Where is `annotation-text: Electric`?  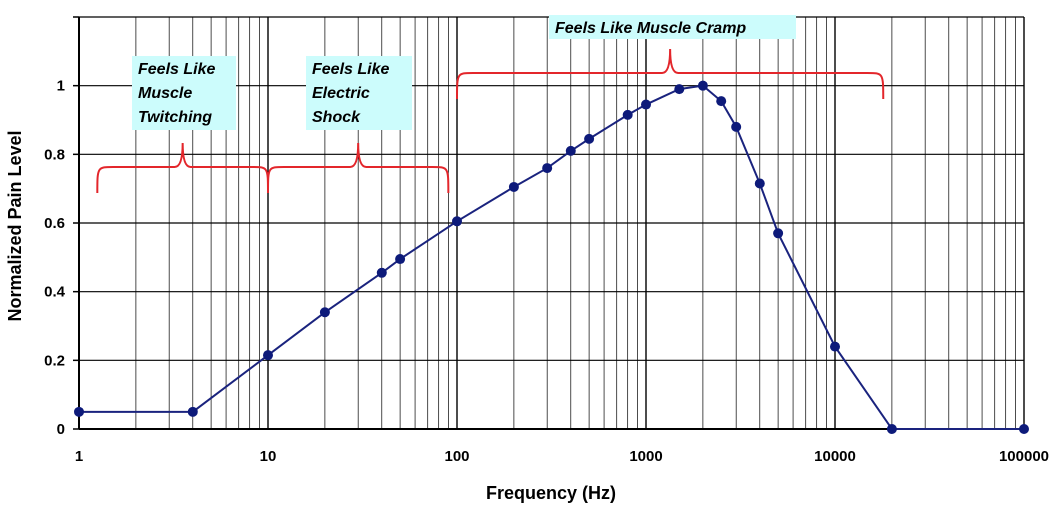
annotation-text: Electric is located at coordinates (341, 93).